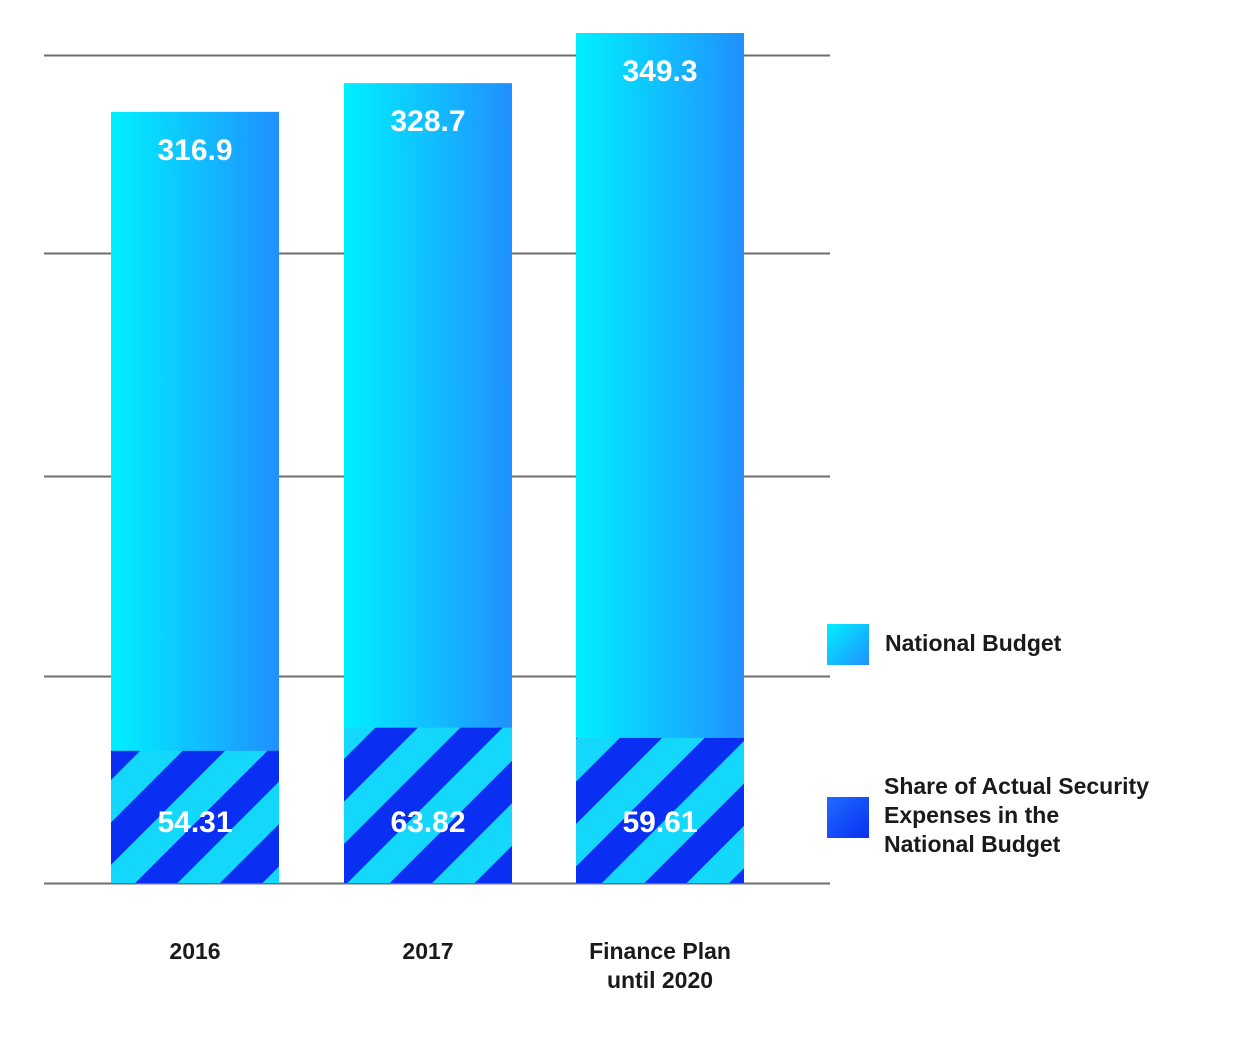 The height and width of the screenshot is (1043, 1246). What do you see at coordinates (194, 150) in the screenshot?
I see `national-budget-value-label: 316.9` at bounding box center [194, 150].